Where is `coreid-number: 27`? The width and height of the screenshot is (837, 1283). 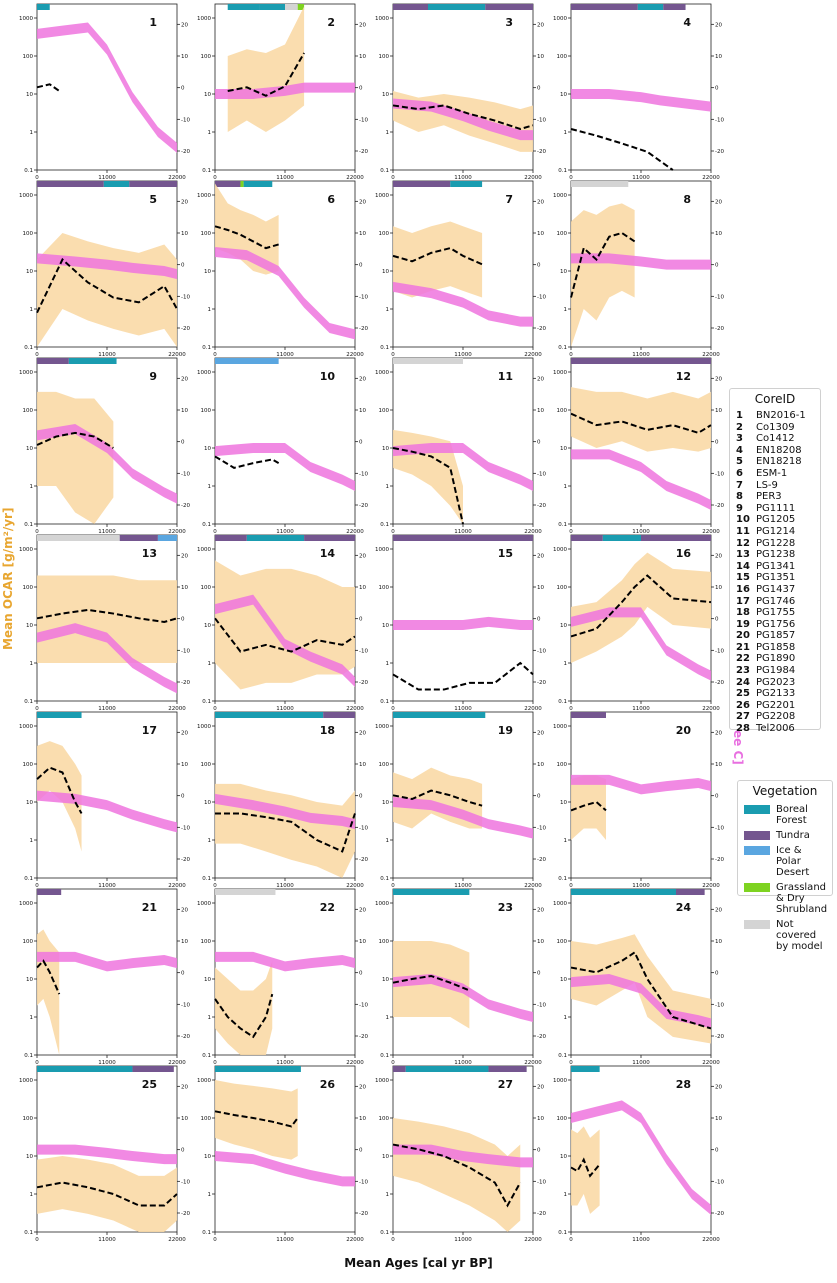
coreid-number: 27 is located at coordinates (743, 717).